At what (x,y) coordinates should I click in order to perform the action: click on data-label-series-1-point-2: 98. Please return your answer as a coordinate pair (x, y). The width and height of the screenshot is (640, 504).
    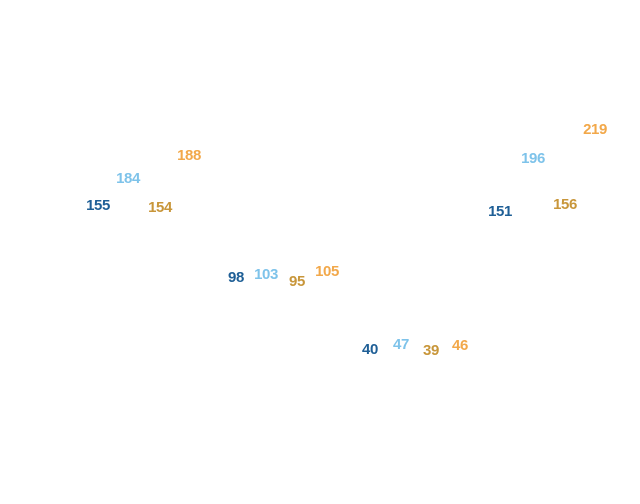
    Looking at the image, I should click on (236, 277).